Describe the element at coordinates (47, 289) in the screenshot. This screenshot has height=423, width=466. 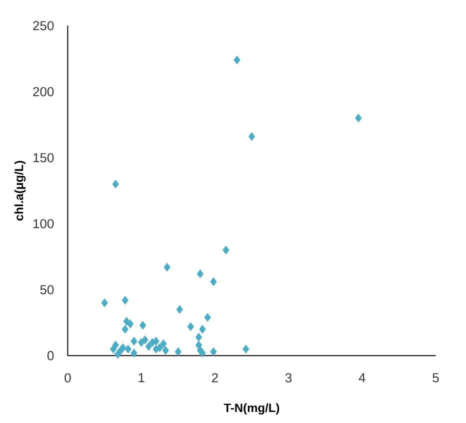
I see `y-tick-label: 50` at that location.